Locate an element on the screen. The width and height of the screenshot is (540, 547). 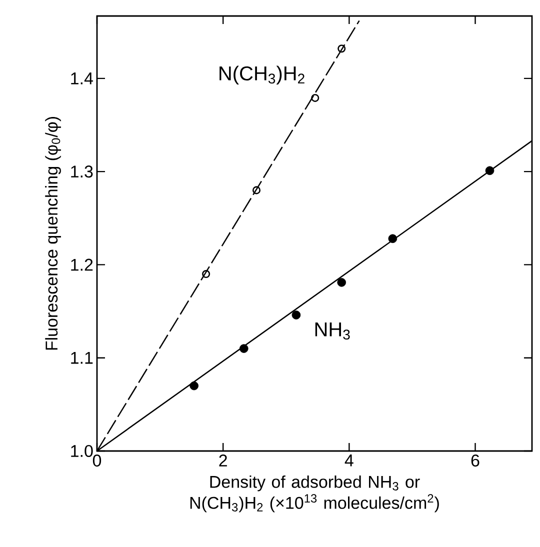
y-tick-label: 1.3 is located at coordinates (82, 172).